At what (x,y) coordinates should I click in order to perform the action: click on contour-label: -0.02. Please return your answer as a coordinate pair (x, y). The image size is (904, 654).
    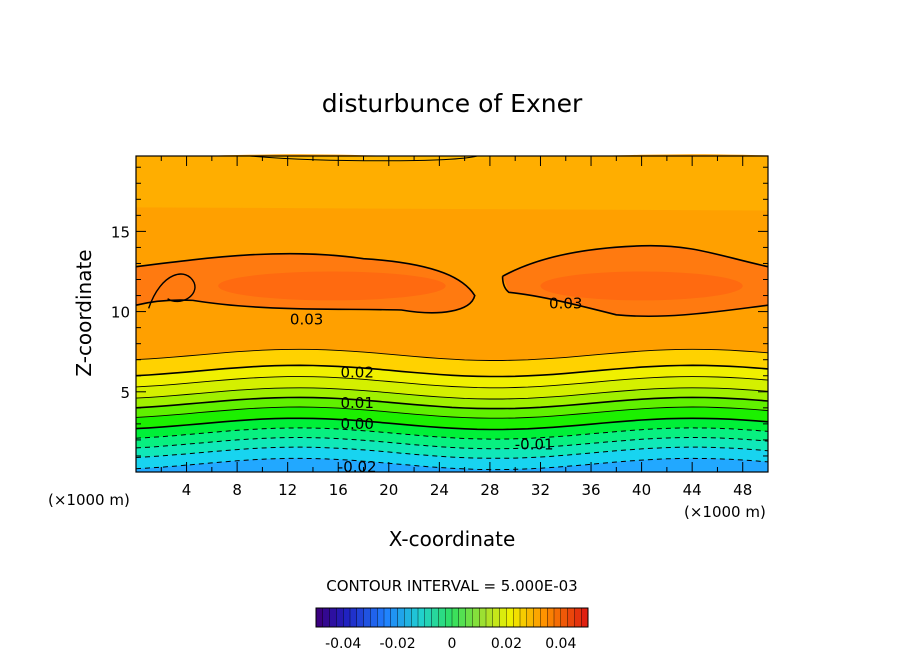
    Looking at the image, I should click on (357, 467).